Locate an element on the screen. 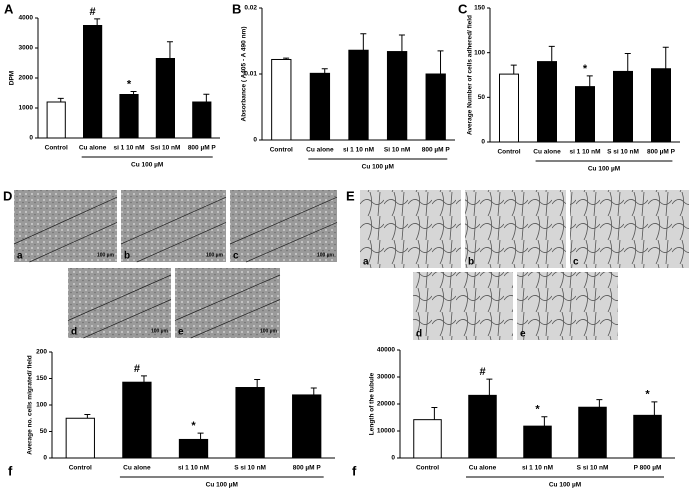  y-tick-label: 100 is located at coordinates (41, 405).